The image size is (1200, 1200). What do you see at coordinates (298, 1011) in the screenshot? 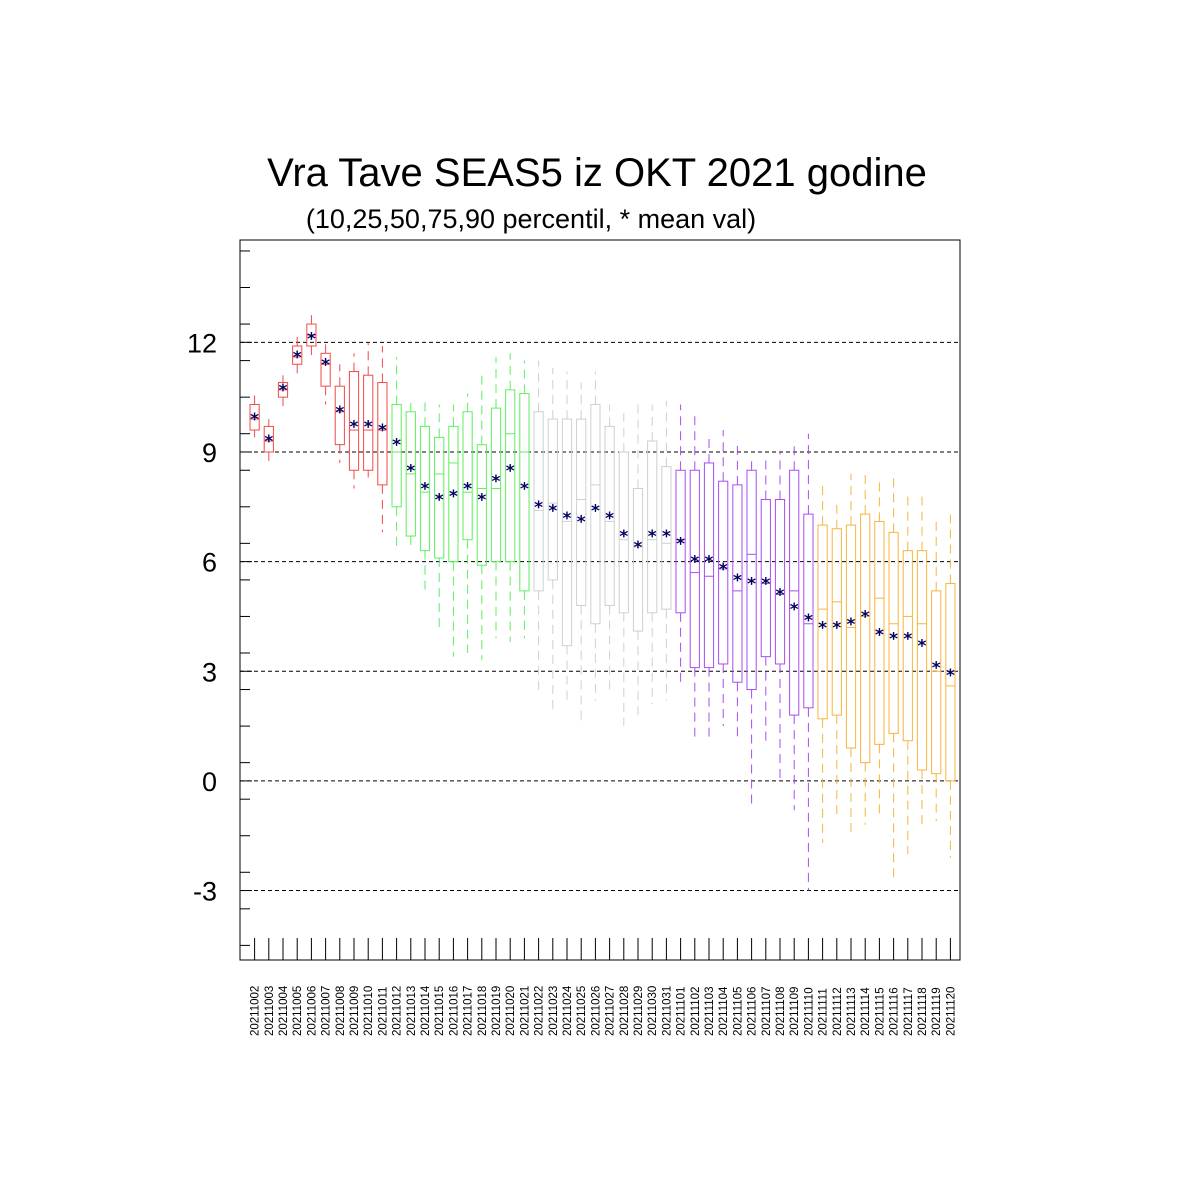
I see `x-tick-label: 20211005` at bounding box center [298, 1011].